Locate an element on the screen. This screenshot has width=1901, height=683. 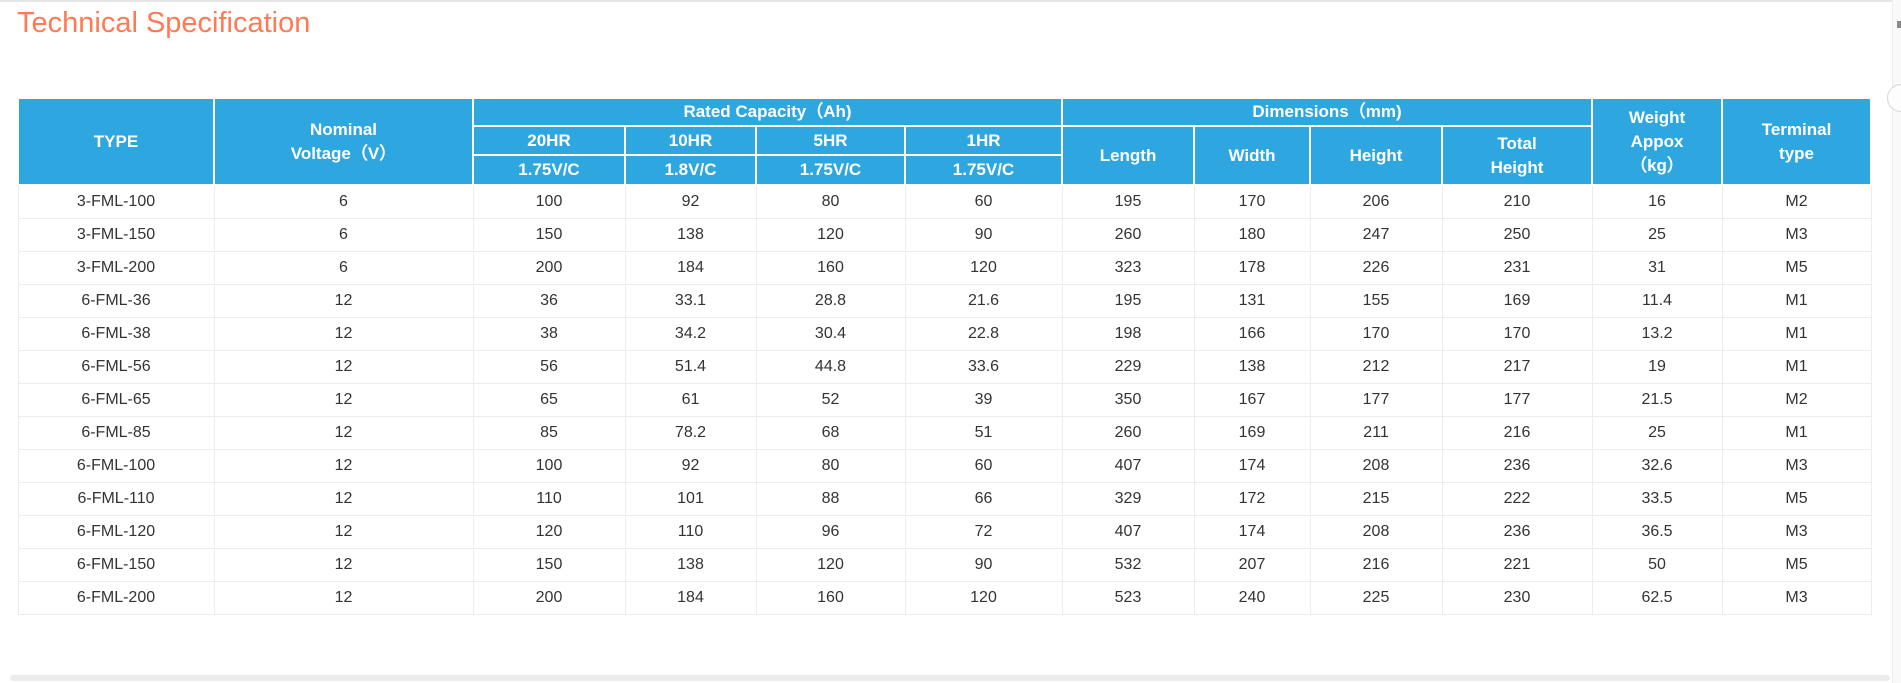
cell-total-height: 216 is located at coordinates (1517, 433).